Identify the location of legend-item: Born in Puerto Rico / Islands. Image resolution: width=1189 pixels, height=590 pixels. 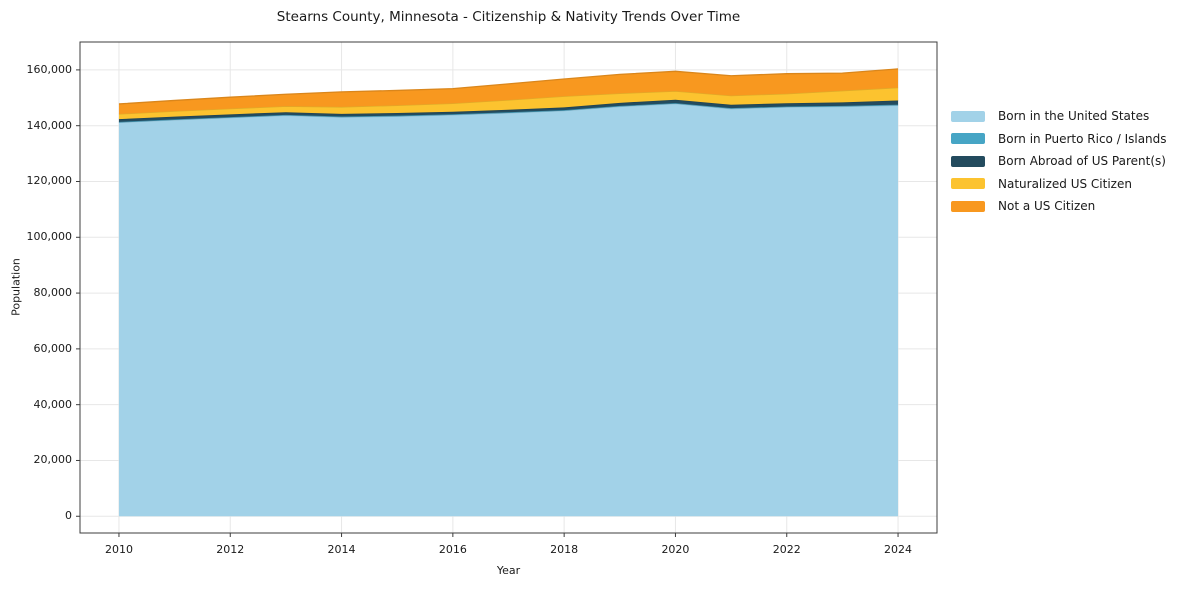
(1059, 139).